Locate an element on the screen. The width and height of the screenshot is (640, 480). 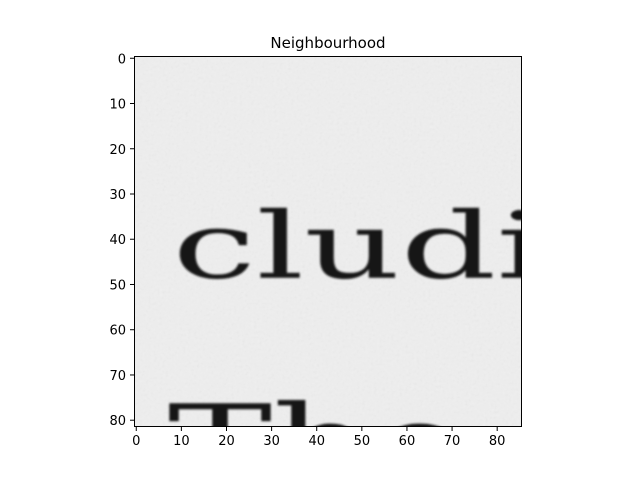
x-tick-label: 30 is located at coordinates (271, 441).